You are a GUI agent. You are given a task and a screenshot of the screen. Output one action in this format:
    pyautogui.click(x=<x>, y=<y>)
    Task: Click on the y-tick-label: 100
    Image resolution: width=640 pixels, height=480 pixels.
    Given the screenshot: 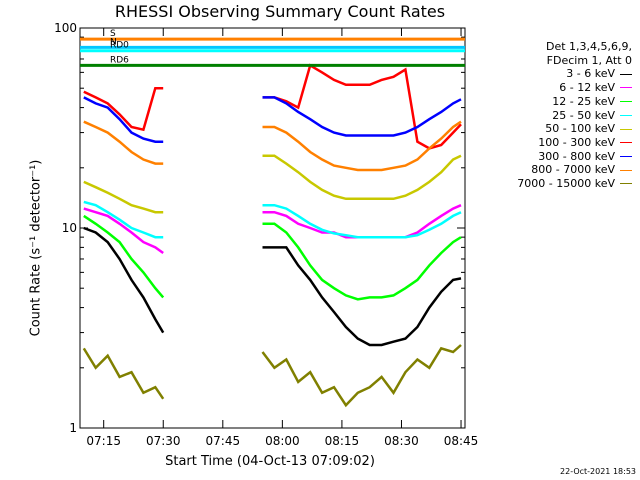 What is the action you would take?
    pyautogui.click(x=65, y=28)
    